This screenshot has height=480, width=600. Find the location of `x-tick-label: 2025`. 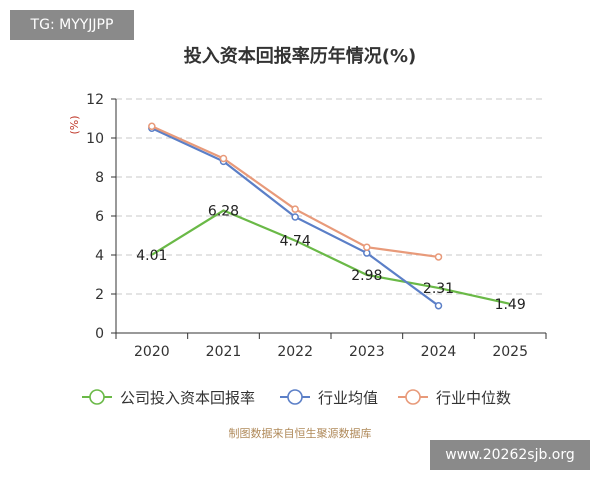

x-tick-label: 2025 is located at coordinates (510, 352).